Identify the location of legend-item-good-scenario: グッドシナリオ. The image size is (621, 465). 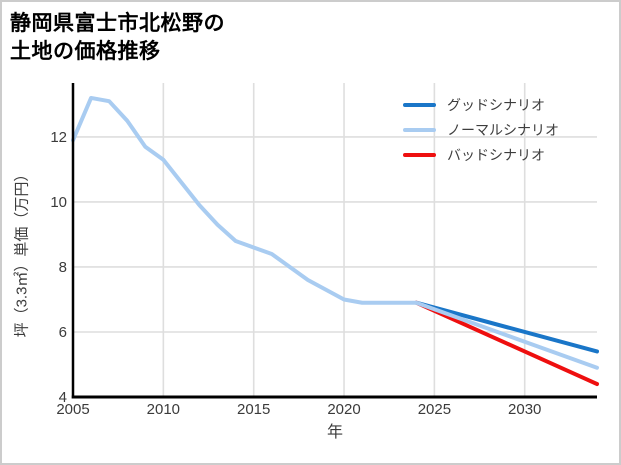
(481, 104).